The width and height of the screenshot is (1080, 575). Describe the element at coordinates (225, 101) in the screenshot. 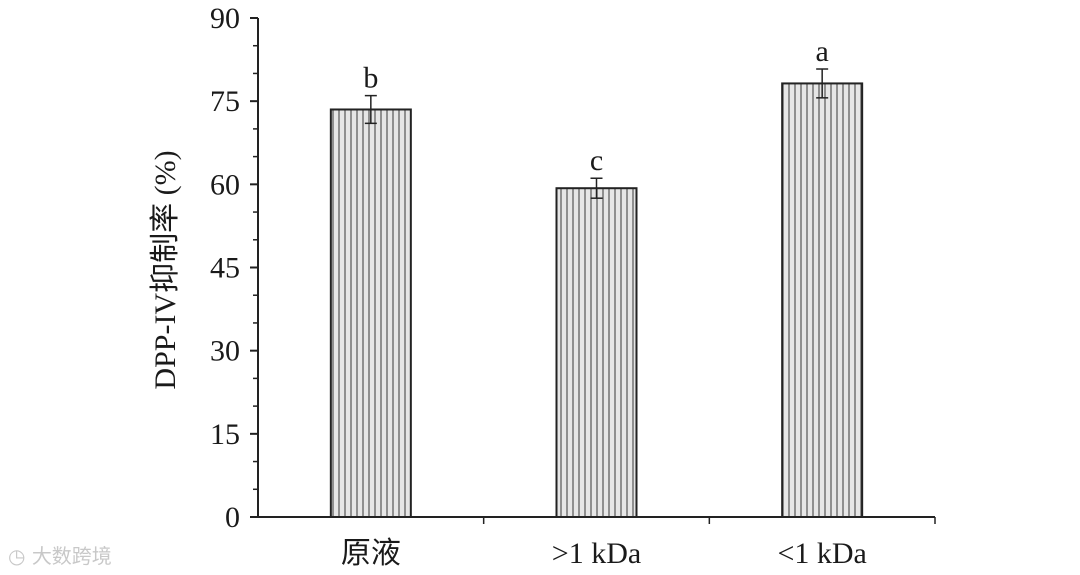

I see `y-tick-label: 75` at that location.